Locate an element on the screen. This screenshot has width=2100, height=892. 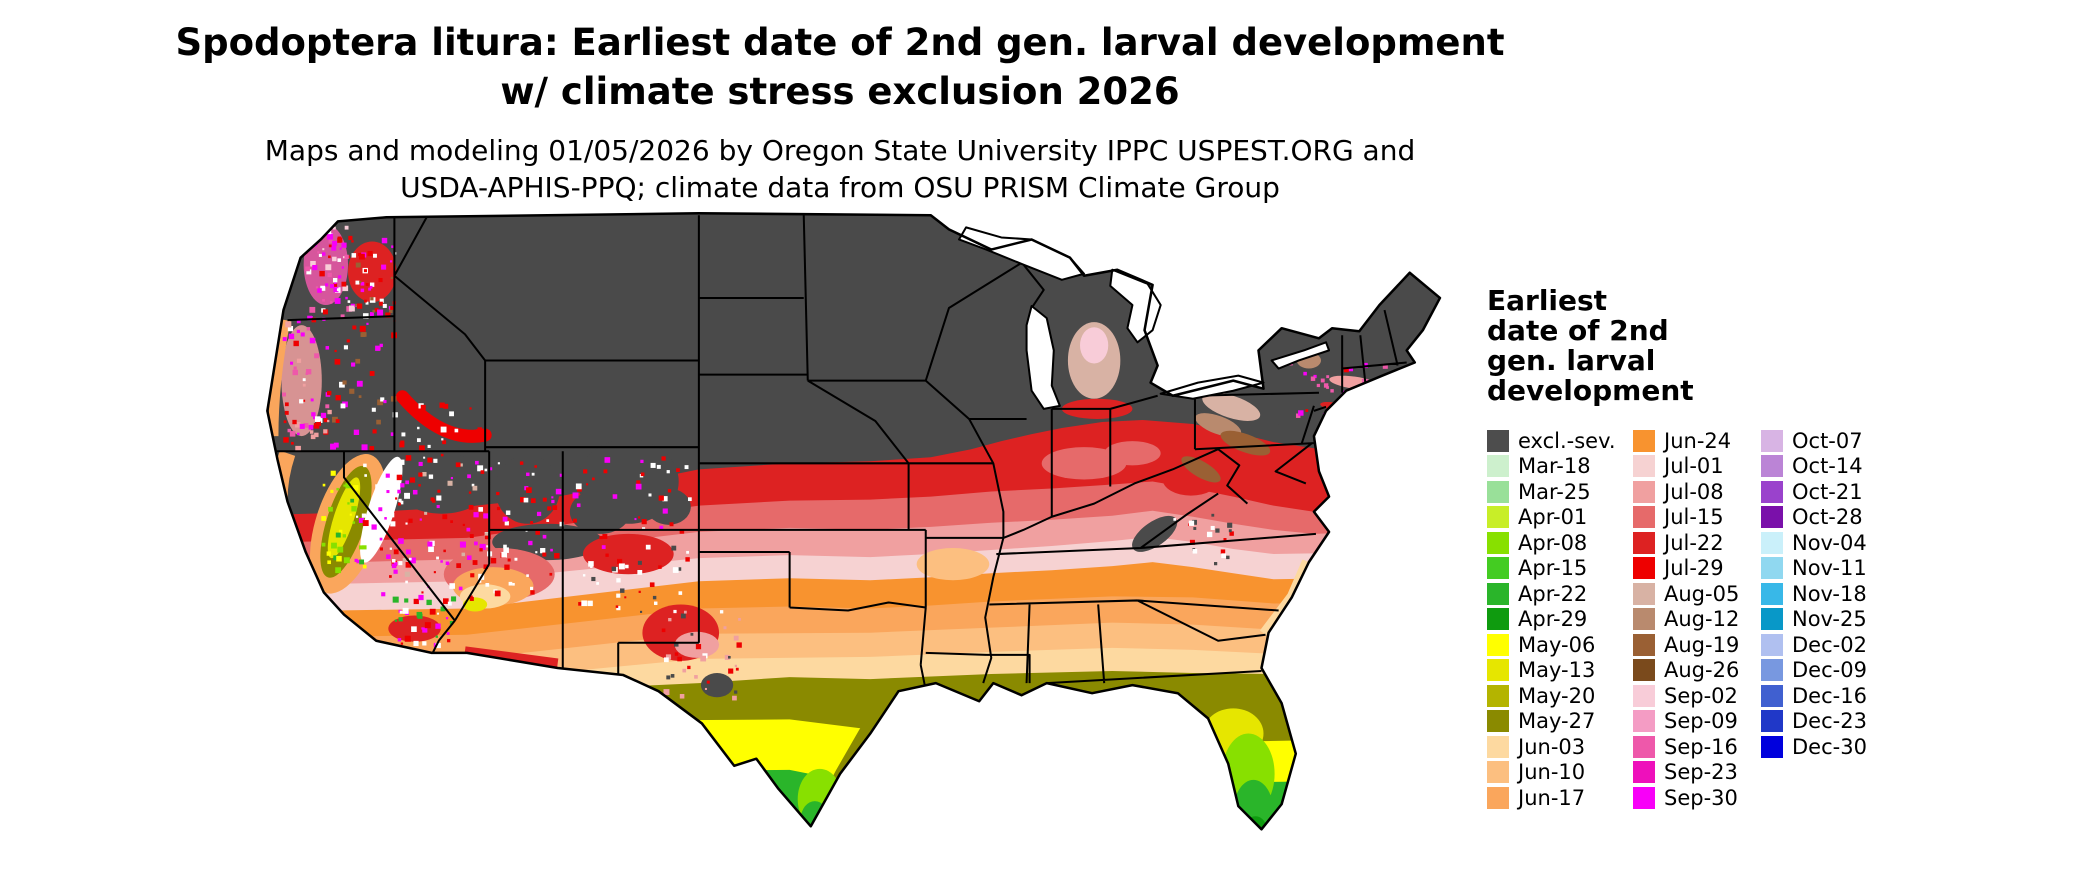
legend-title-line: gen. larval is located at coordinates (1571, 360).